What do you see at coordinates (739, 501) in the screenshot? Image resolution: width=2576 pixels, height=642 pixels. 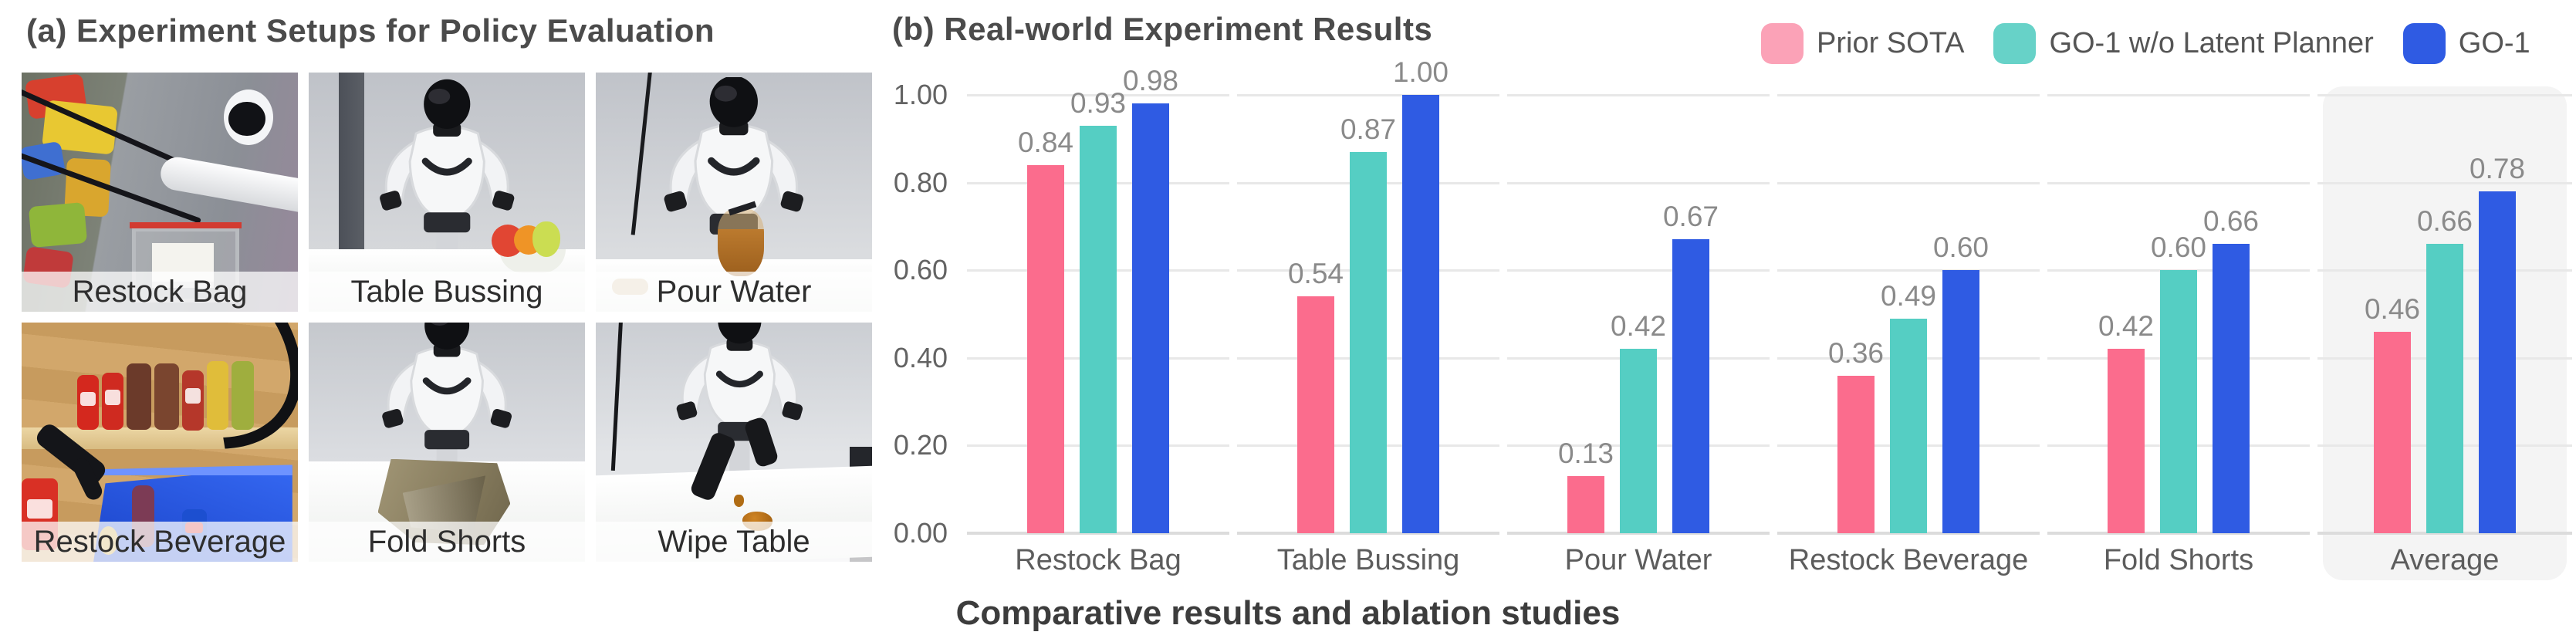 I see `liquid-drop` at bounding box center [739, 501].